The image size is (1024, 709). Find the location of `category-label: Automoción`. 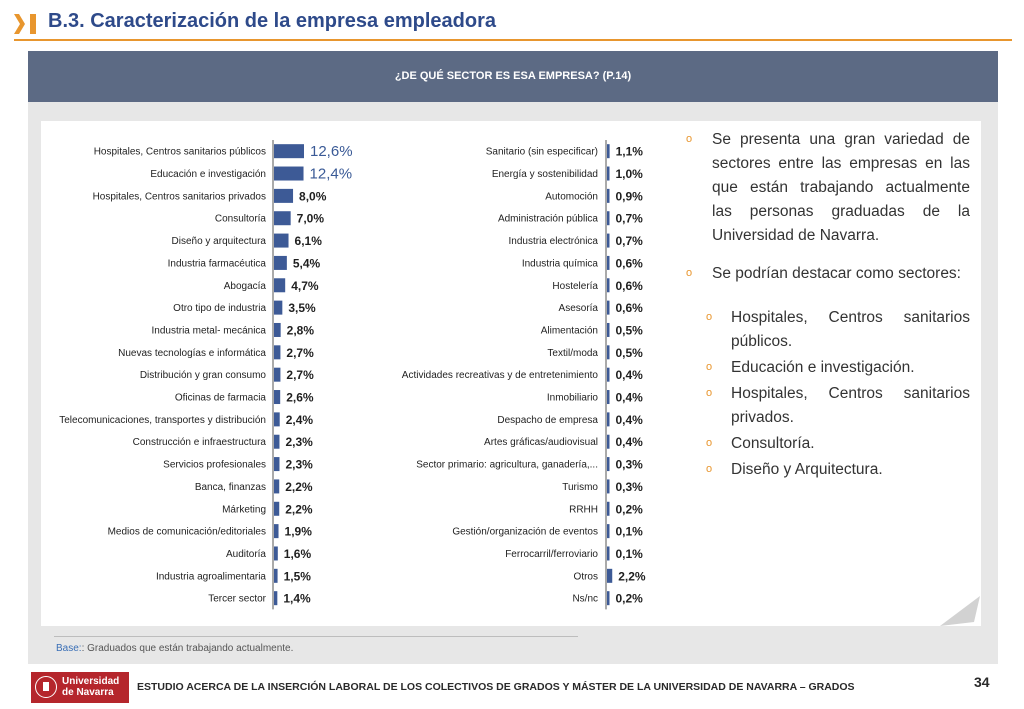

category-label: Automoción is located at coordinates (571, 196).